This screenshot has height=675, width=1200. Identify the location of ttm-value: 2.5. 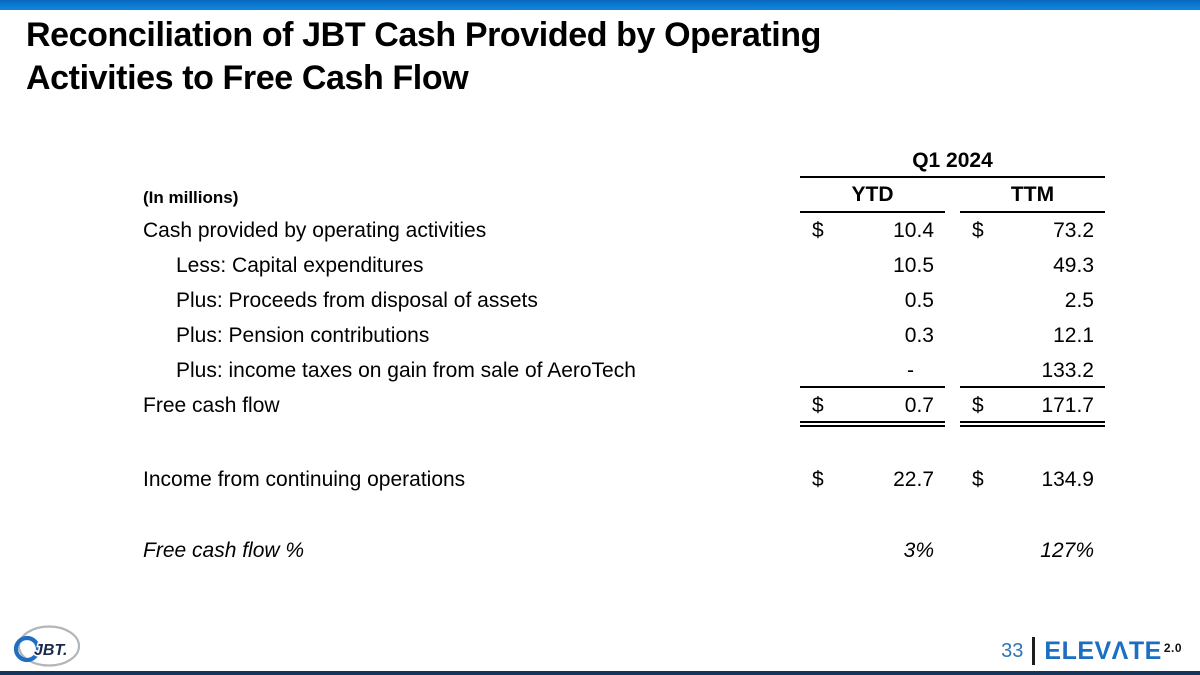
(1079, 300).